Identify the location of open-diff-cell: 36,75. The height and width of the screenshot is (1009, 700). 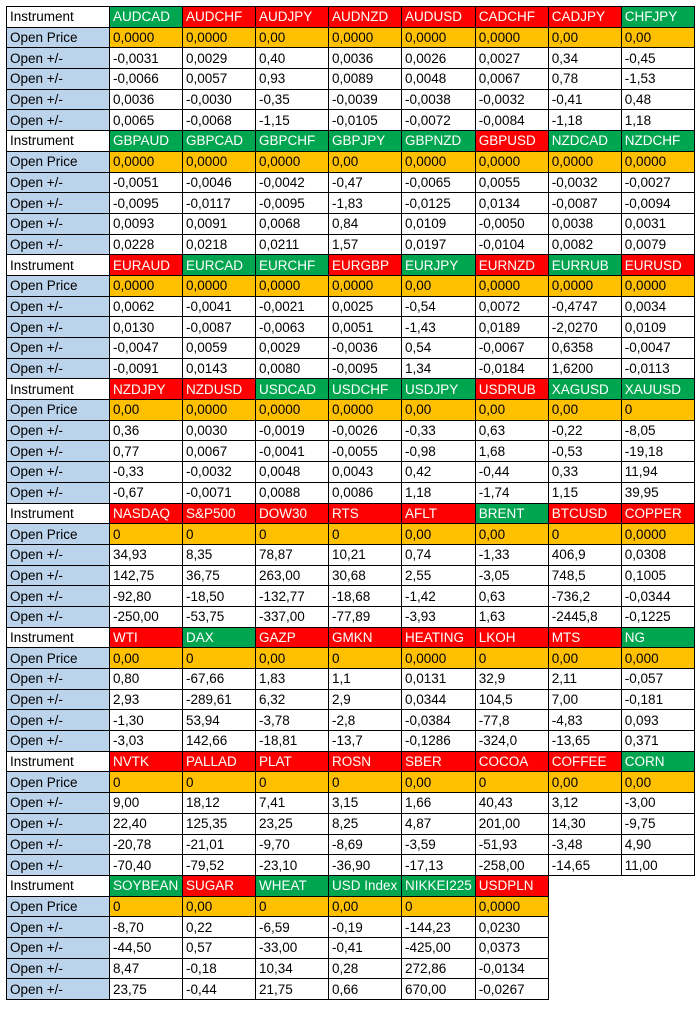
(219, 575).